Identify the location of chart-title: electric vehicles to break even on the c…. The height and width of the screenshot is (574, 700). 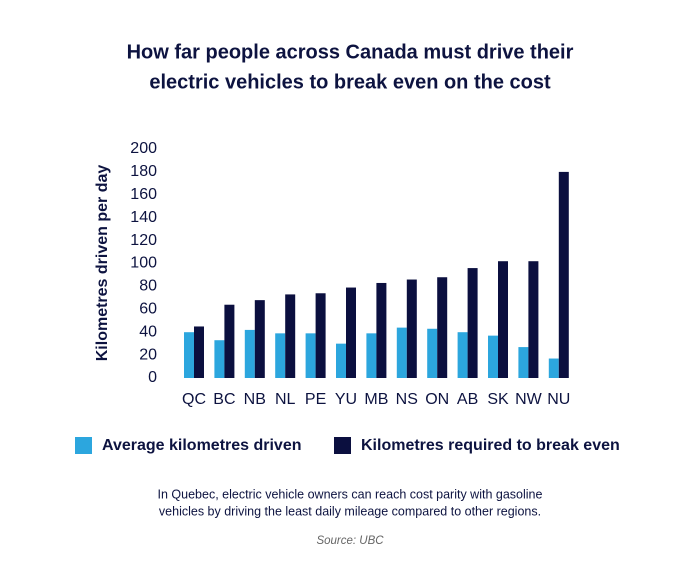
(350, 82).